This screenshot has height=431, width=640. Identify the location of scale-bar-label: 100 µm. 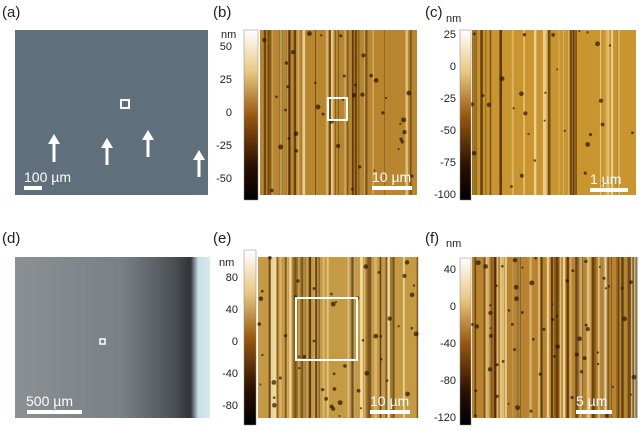
(47, 177).